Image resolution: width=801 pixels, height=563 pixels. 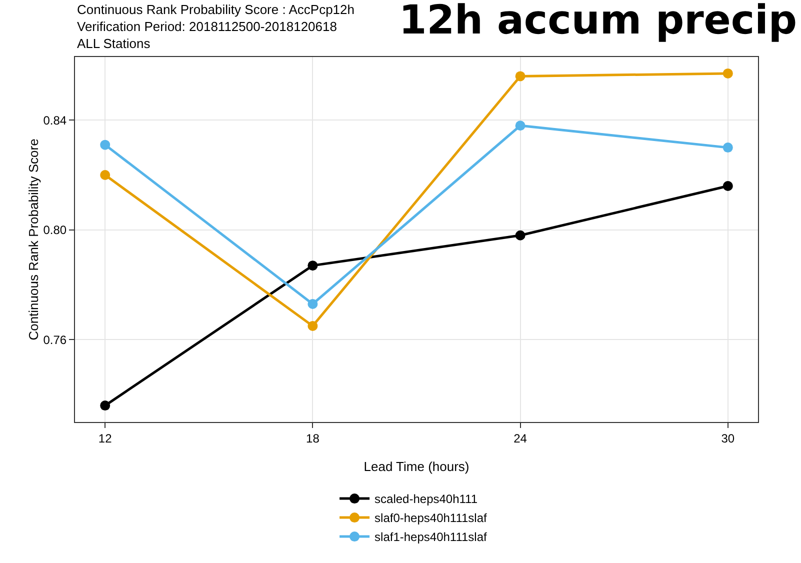 I want to click on y-tick-label: 0.76, so click(x=55, y=339).